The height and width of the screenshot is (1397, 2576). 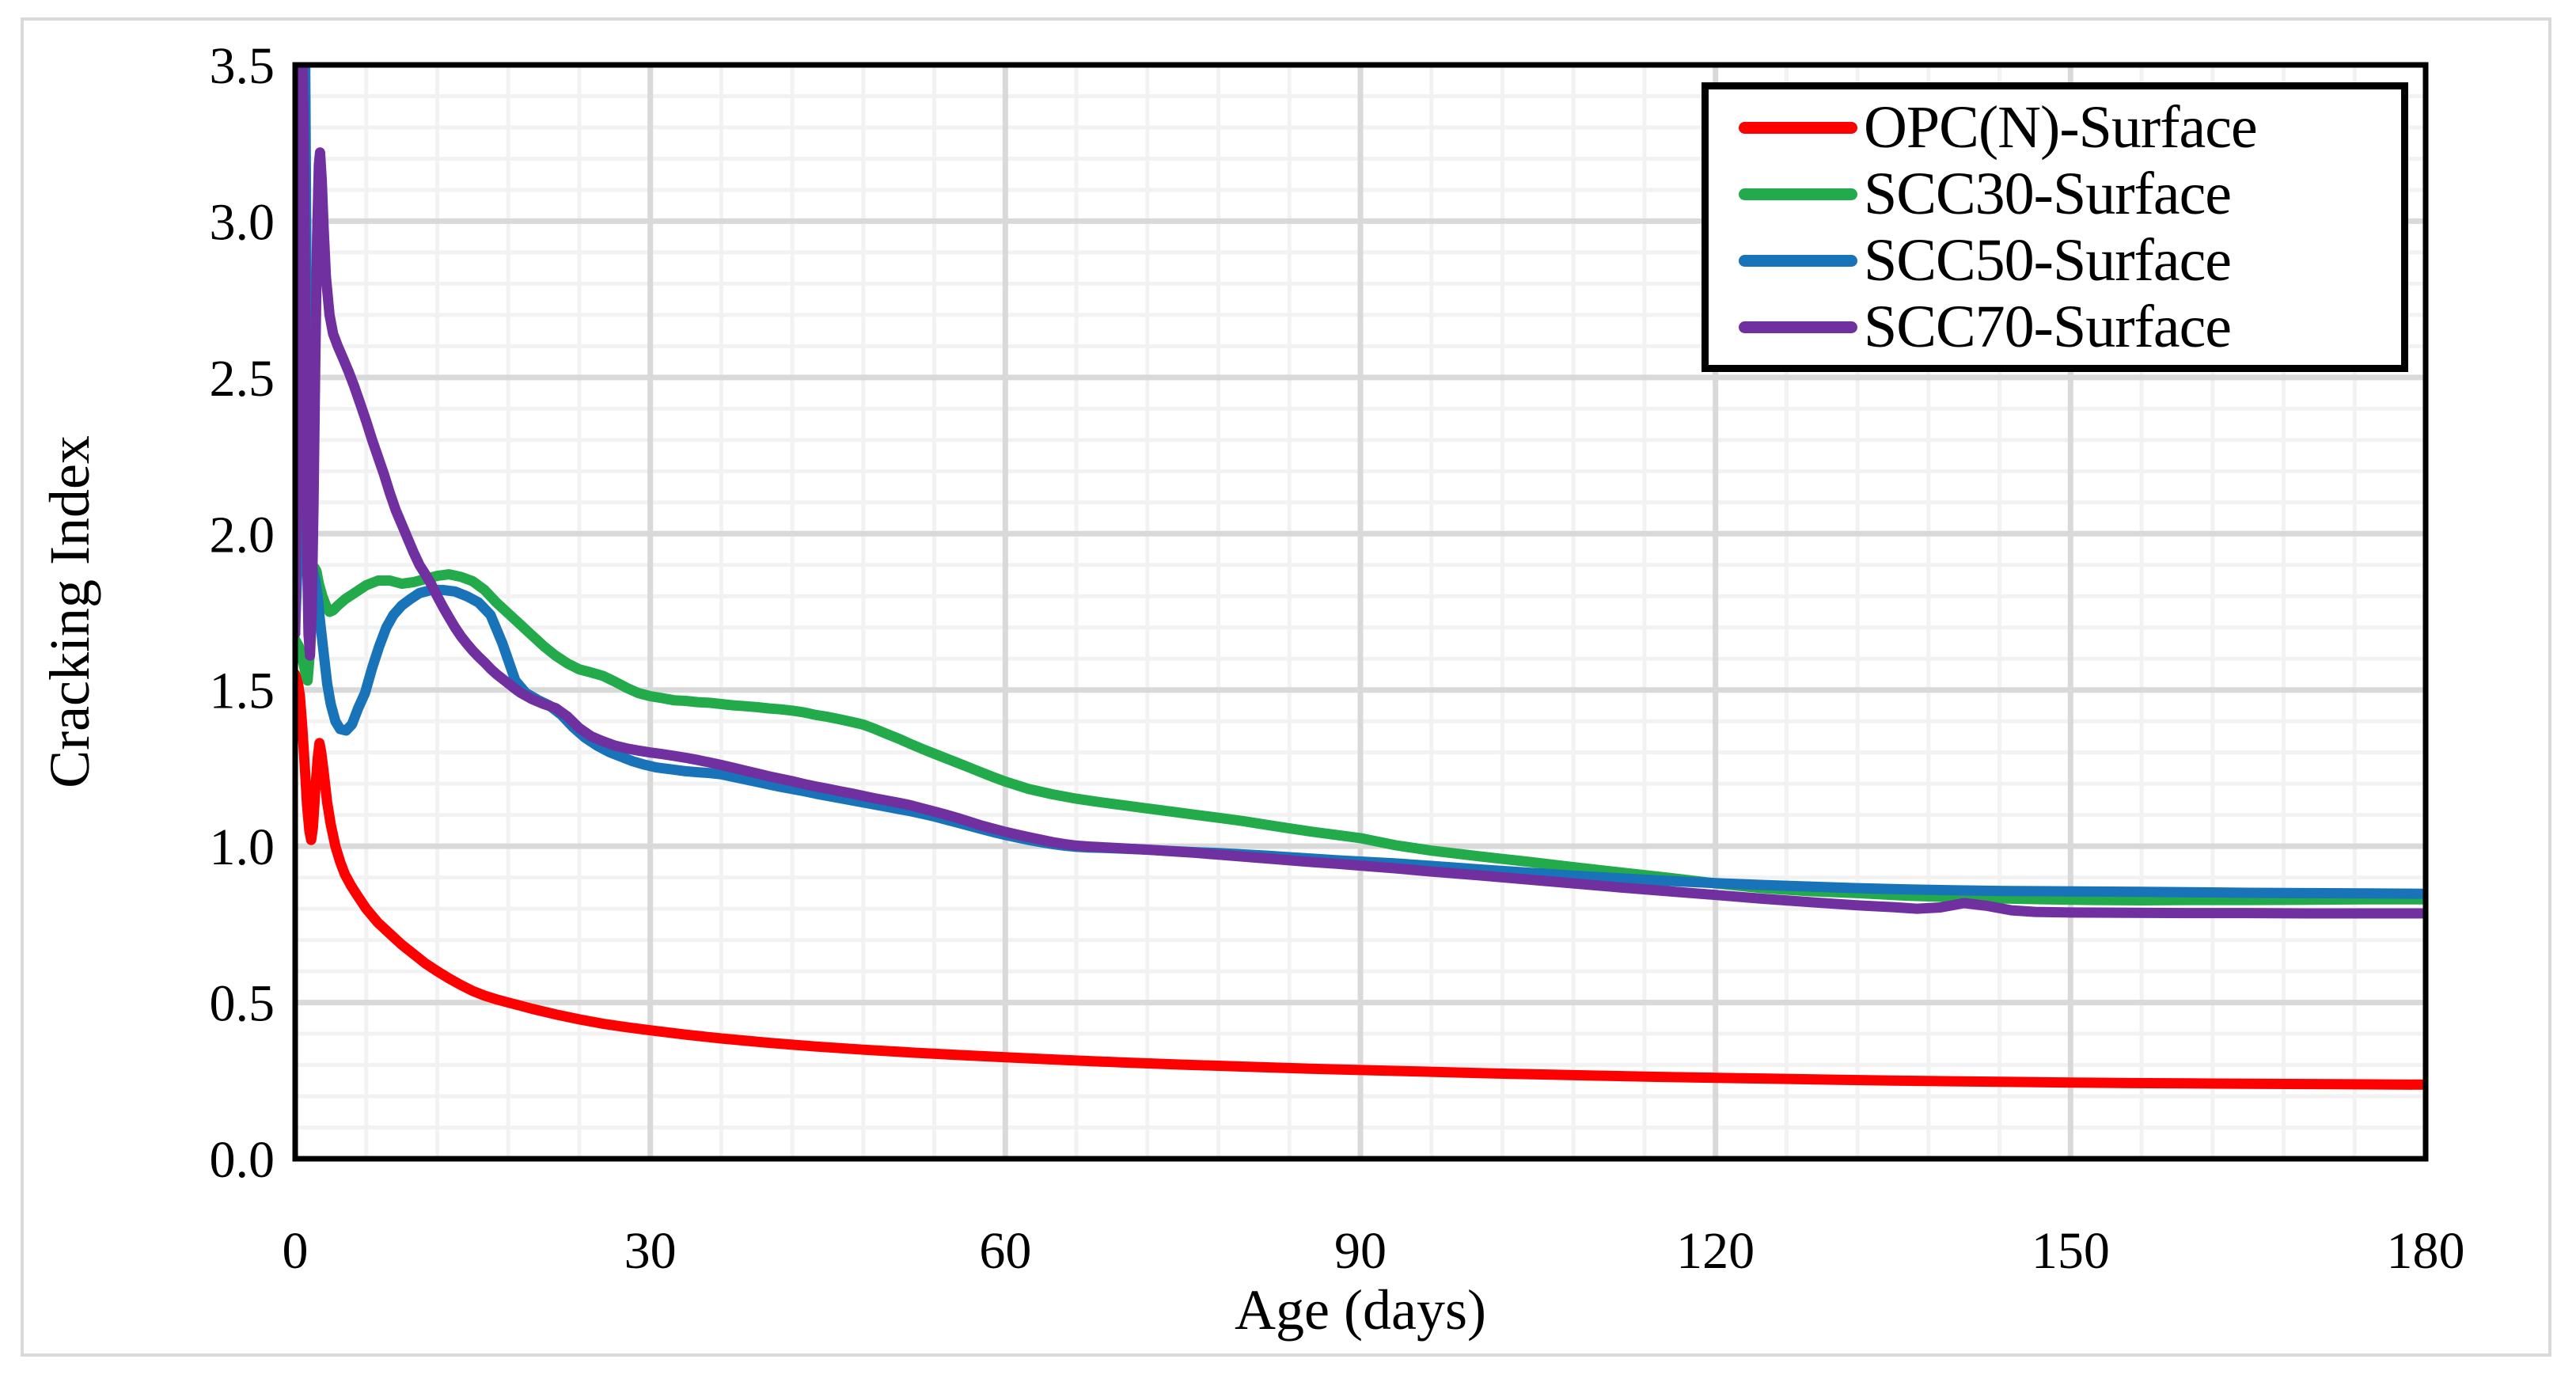 What do you see at coordinates (242, 535) in the screenshot?
I see `y-tick-label: 2.0` at bounding box center [242, 535].